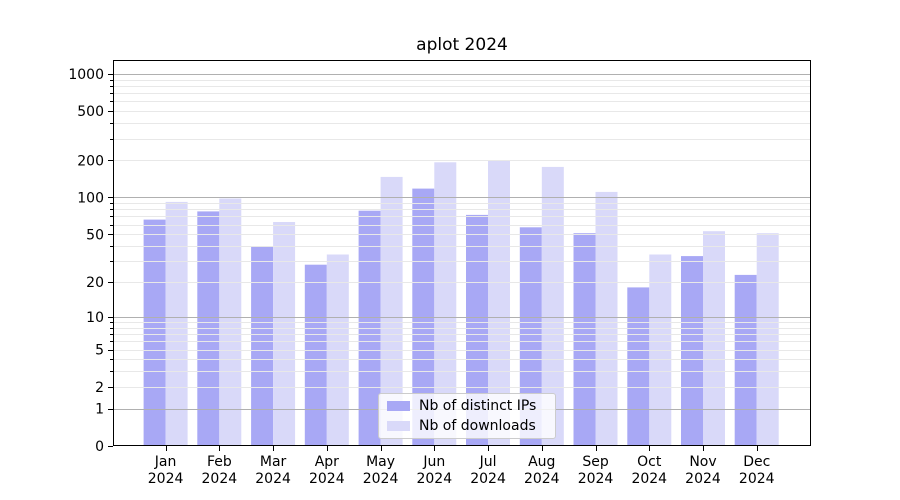 Image resolution: width=900 pixels, height=500 pixels. Describe the element at coordinates (95, 235) in the screenshot. I see `y-tick-label-50: 50` at that location.